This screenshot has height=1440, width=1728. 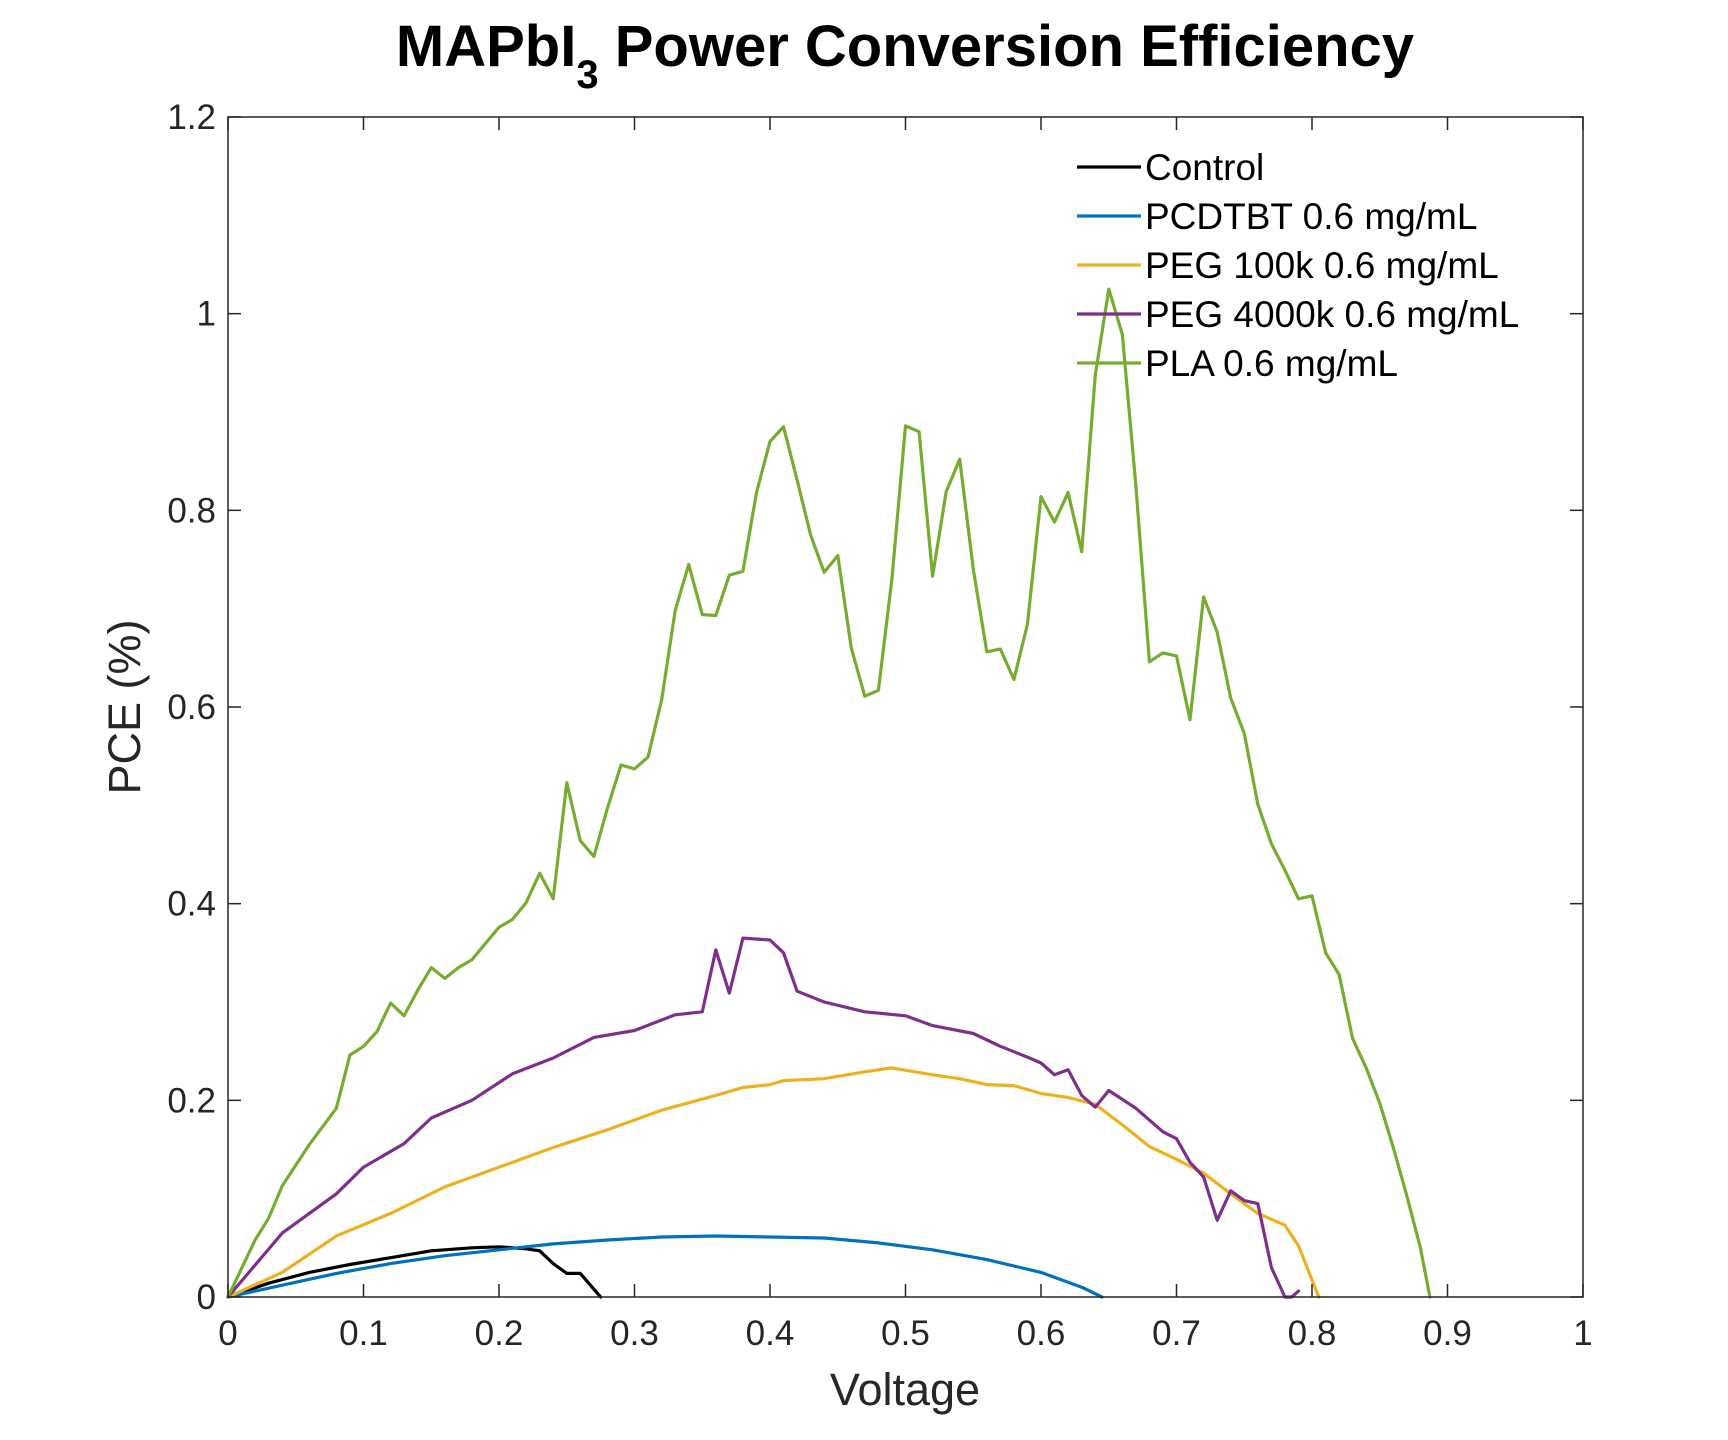 What do you see at coordinates (587, 75) in the screenshot?
I see `chart-title-subscript: 3` at bounding box center [587, 75].